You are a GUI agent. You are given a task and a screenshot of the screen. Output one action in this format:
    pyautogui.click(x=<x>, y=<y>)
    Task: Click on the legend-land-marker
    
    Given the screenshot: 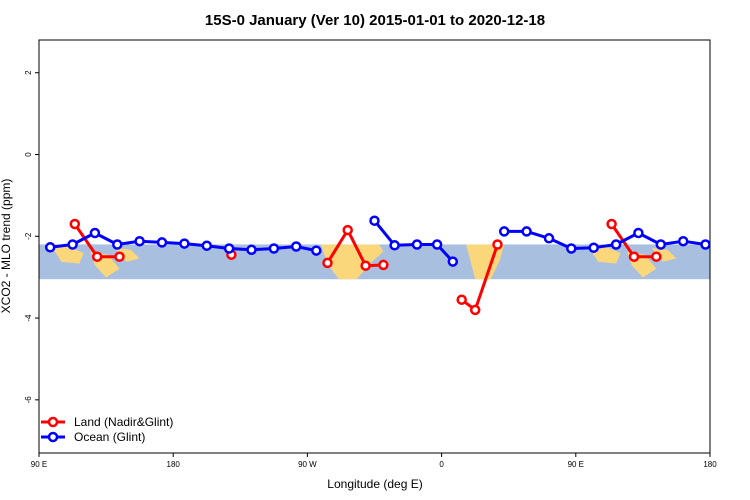 What is the action you would take?
    pyautogui.click(x=53, y=422)
    